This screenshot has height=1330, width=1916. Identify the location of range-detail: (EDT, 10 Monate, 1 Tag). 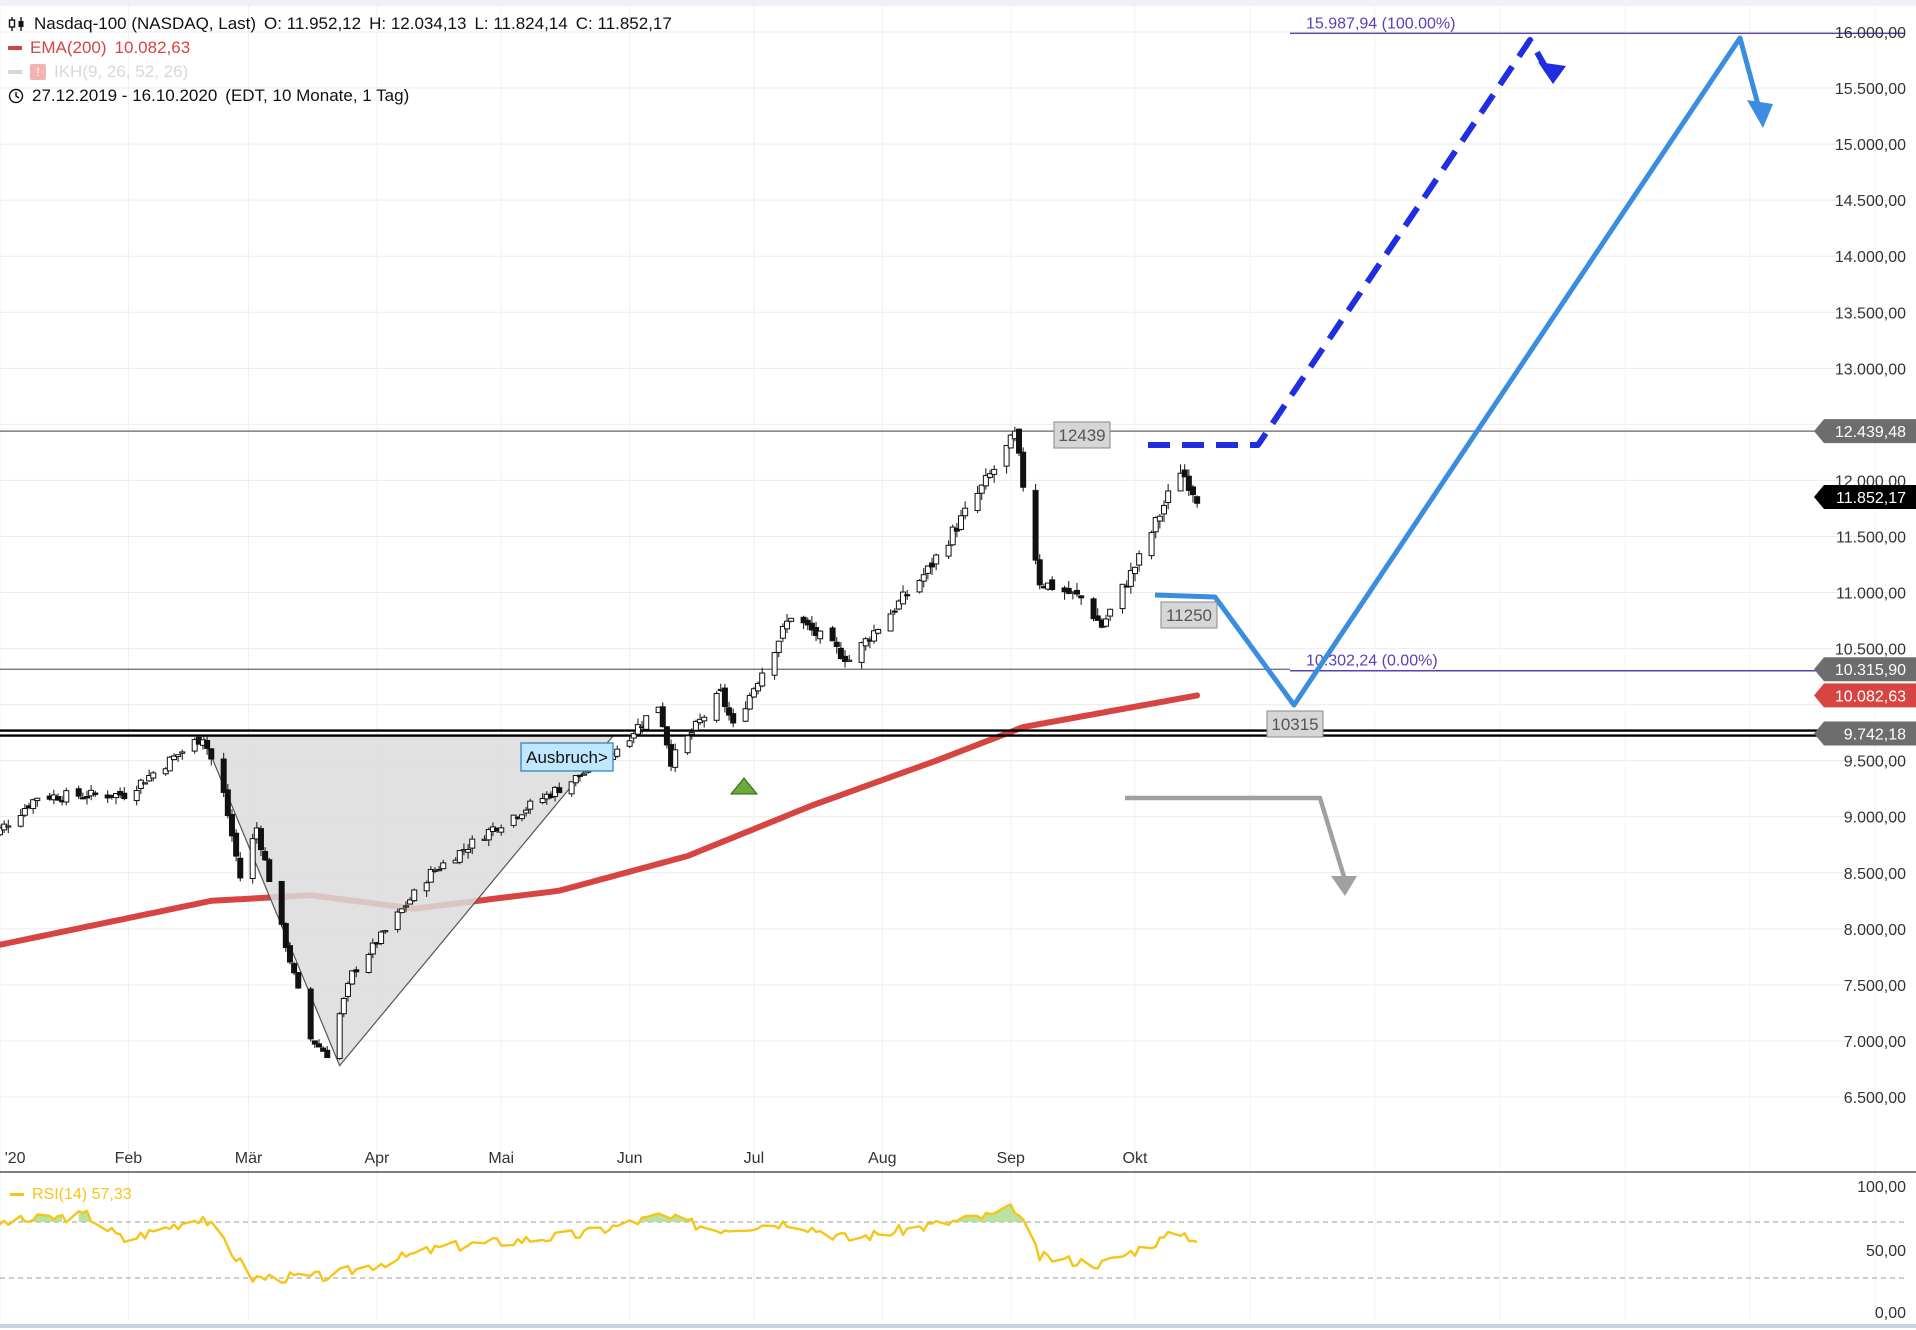
(317, 95).